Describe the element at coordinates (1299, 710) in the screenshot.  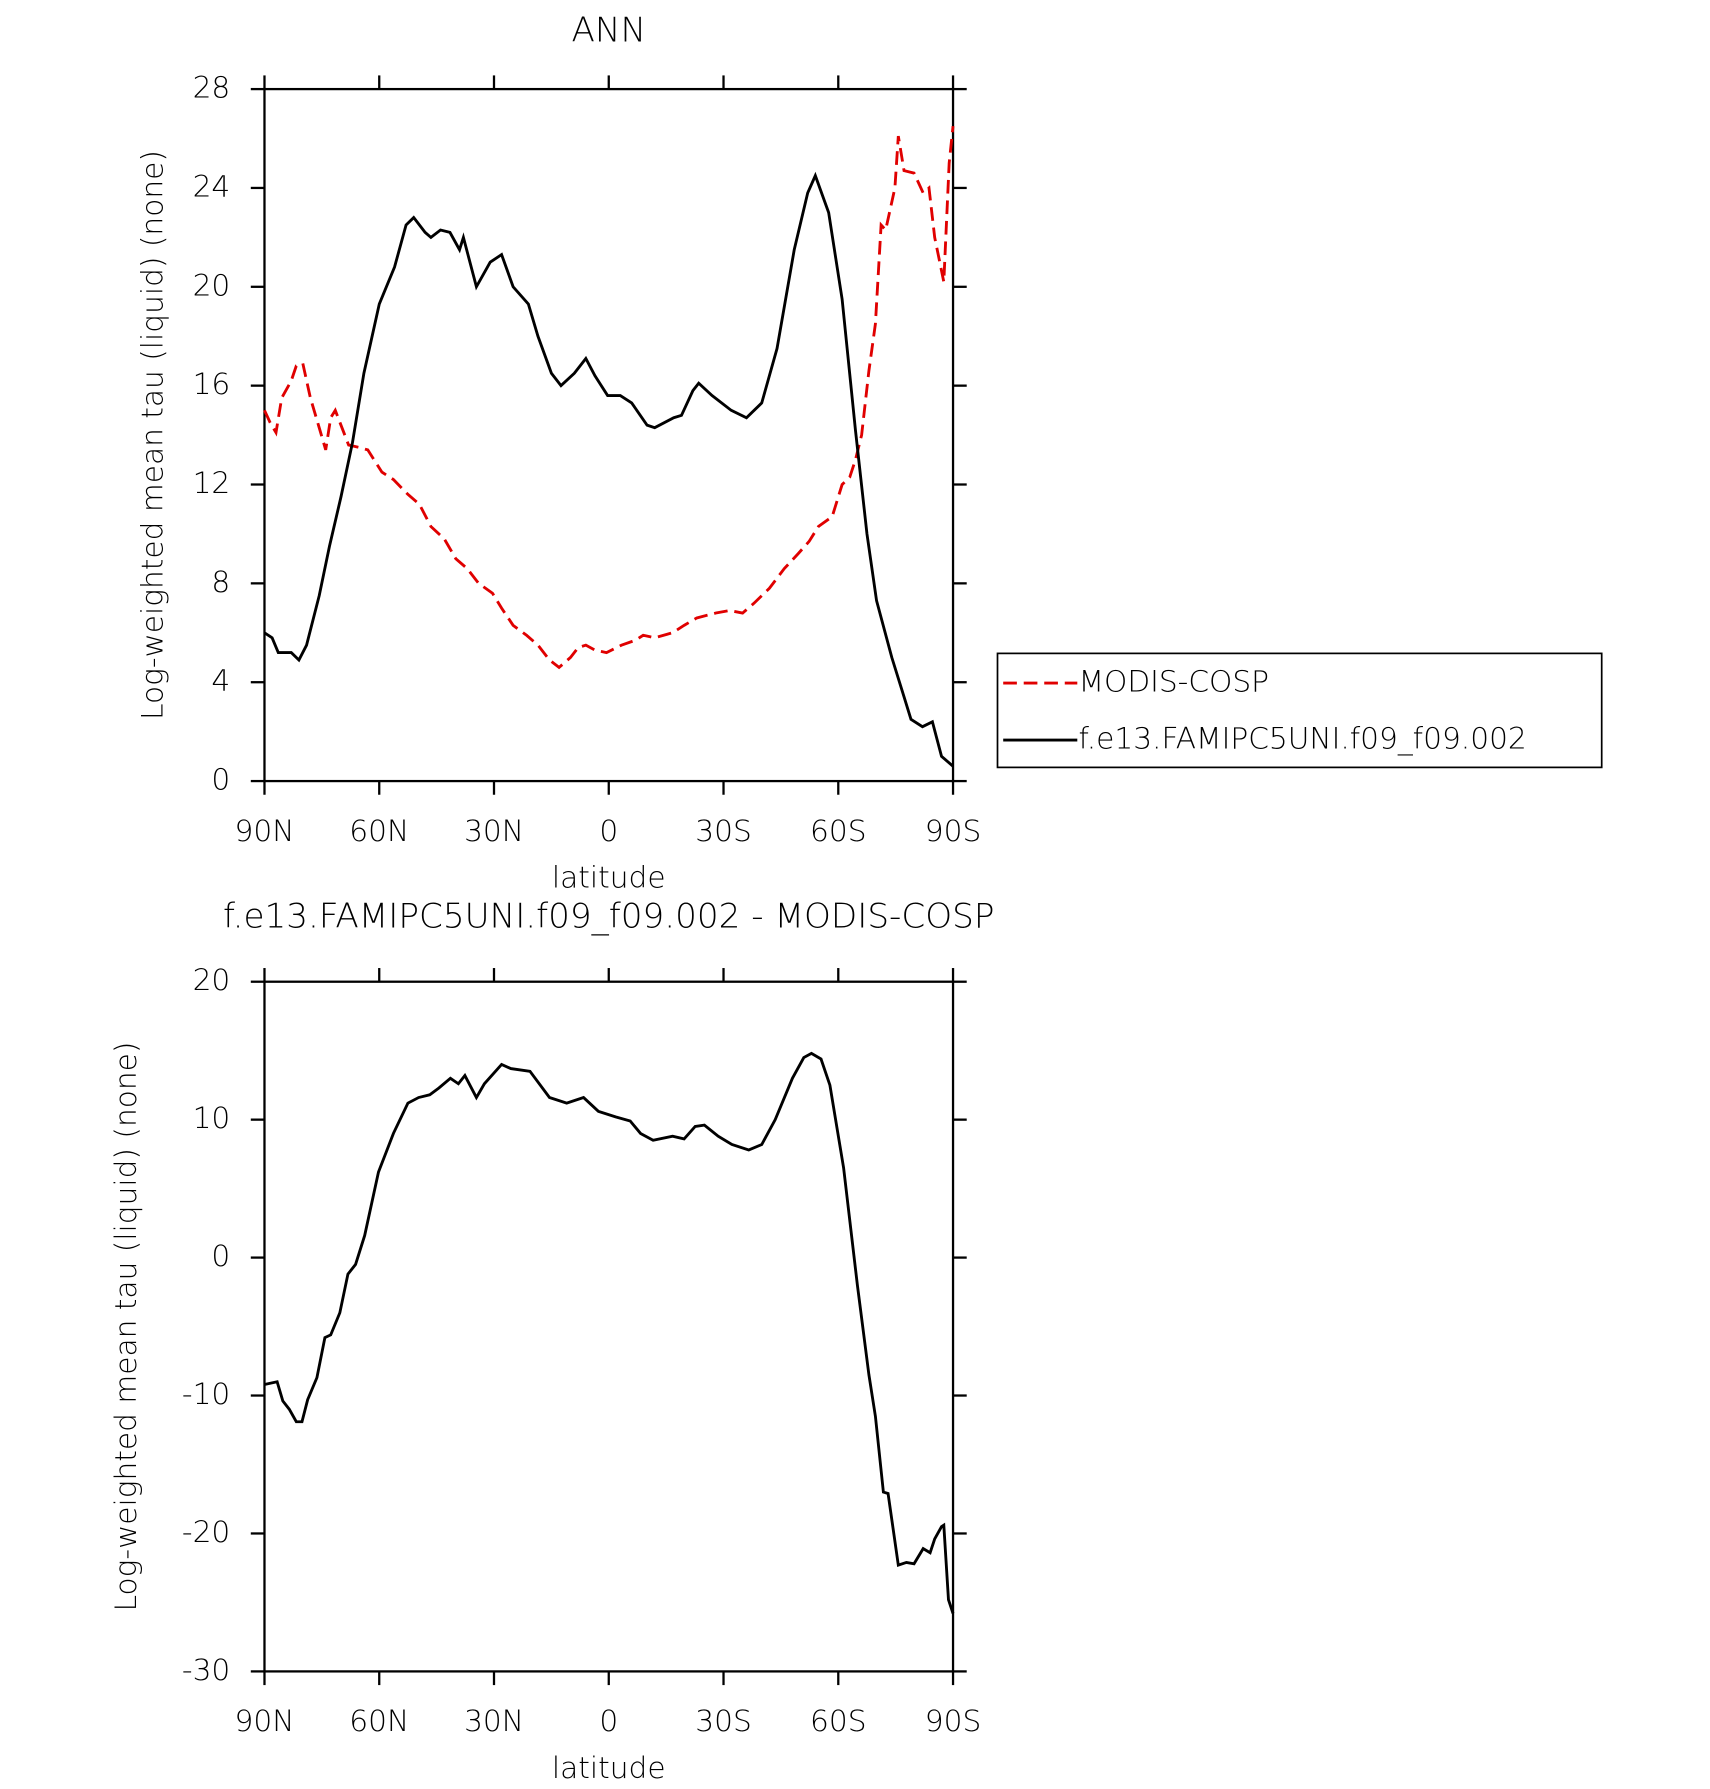
I see `legend-box` at that location.